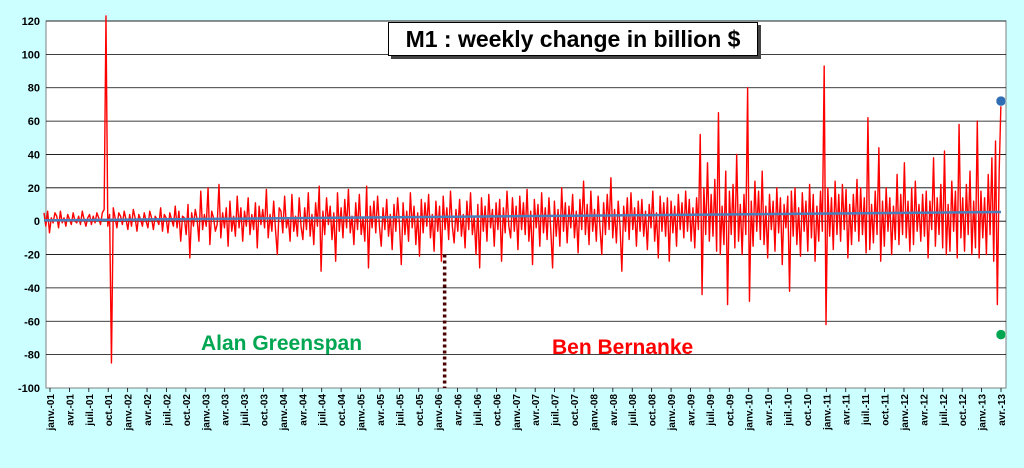 The height and width of the screenshot is (468, 1024). I want to click on x-tick-label: janv.-01, so click(51, 413).